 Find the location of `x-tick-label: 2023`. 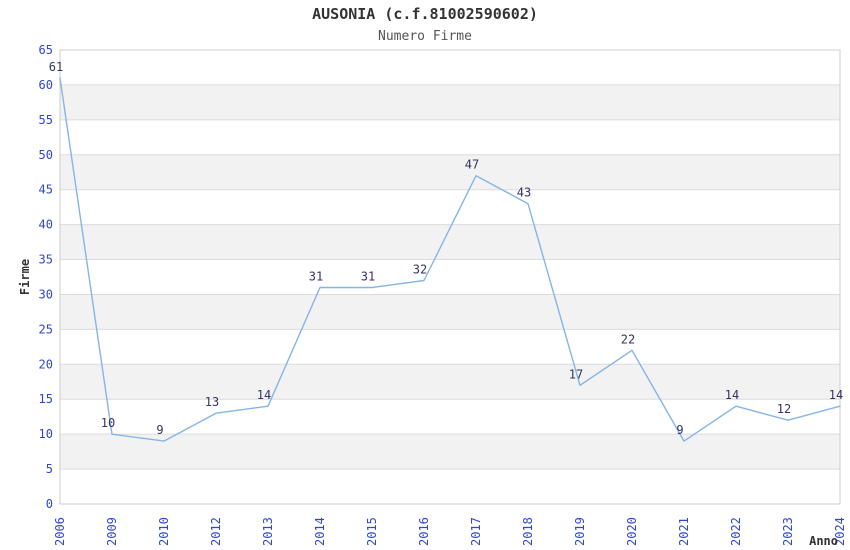

x-tick-label: 2023 is located at coordinates (788, 531).